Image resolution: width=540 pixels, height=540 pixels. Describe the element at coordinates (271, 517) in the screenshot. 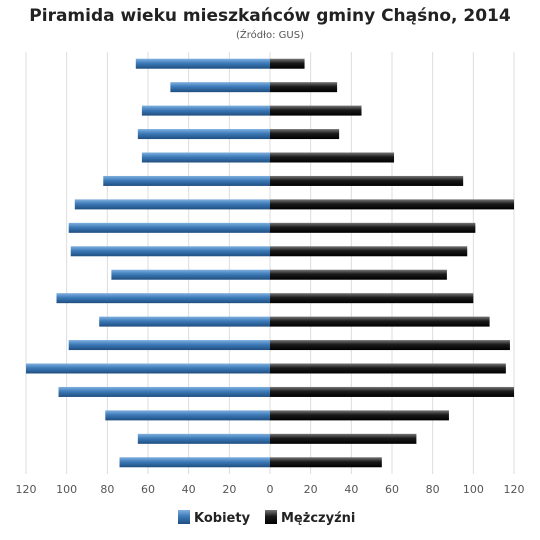

I see `legend-swatch-male` at that location.